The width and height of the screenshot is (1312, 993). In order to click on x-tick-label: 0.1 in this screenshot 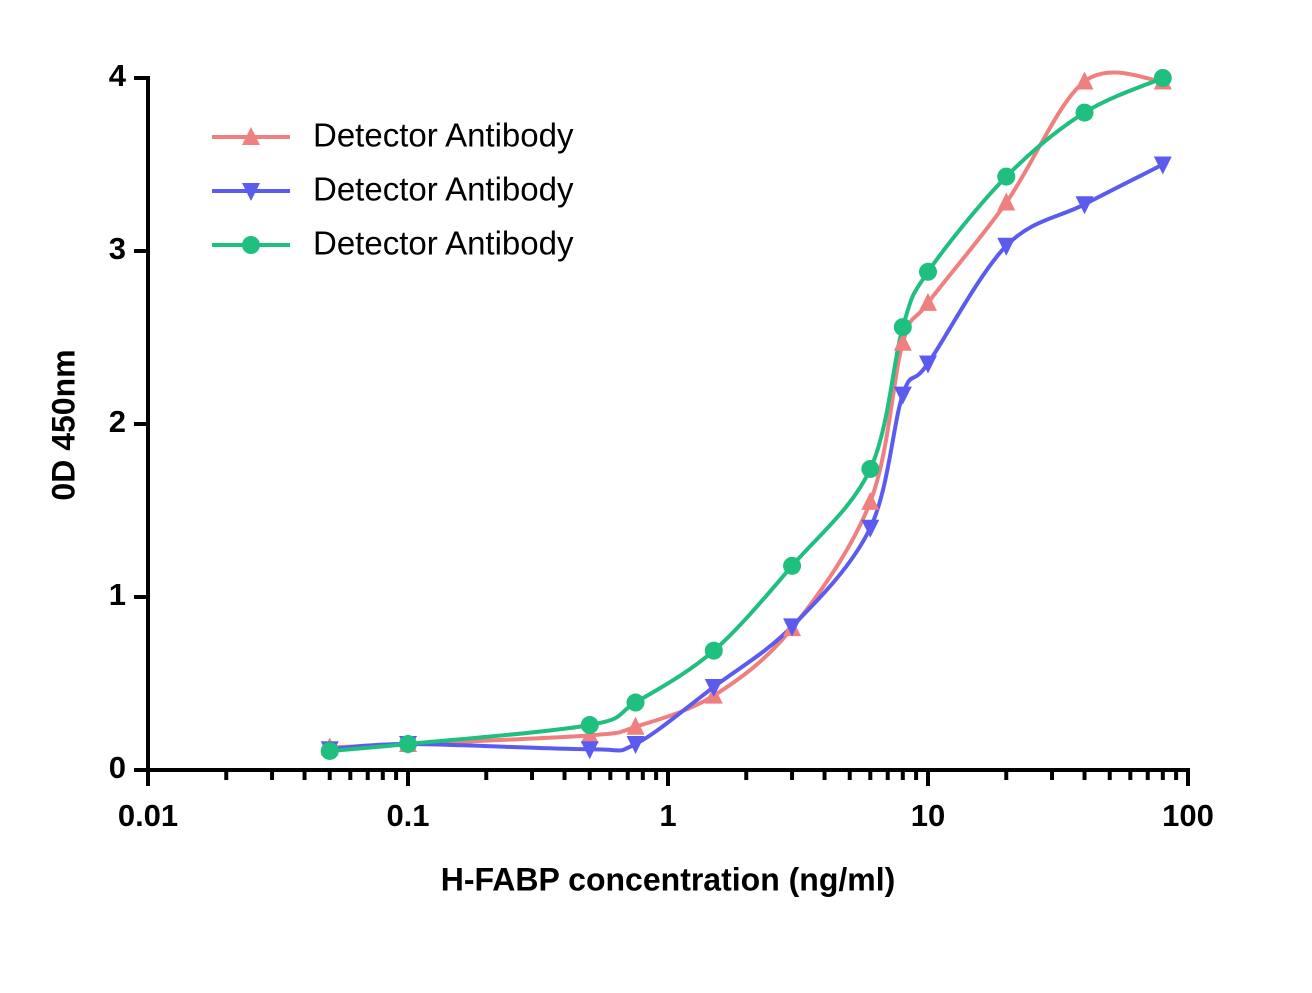, I will do `click(407, 815)`.